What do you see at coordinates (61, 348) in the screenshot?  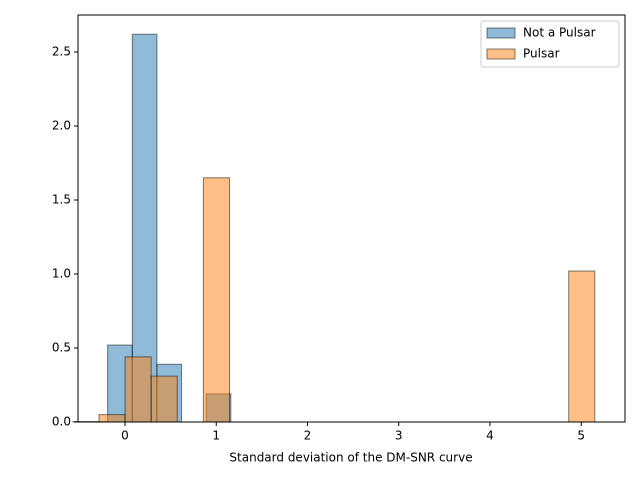 I see `y-tick-label: 0.5` at bounding box center [61, 348].